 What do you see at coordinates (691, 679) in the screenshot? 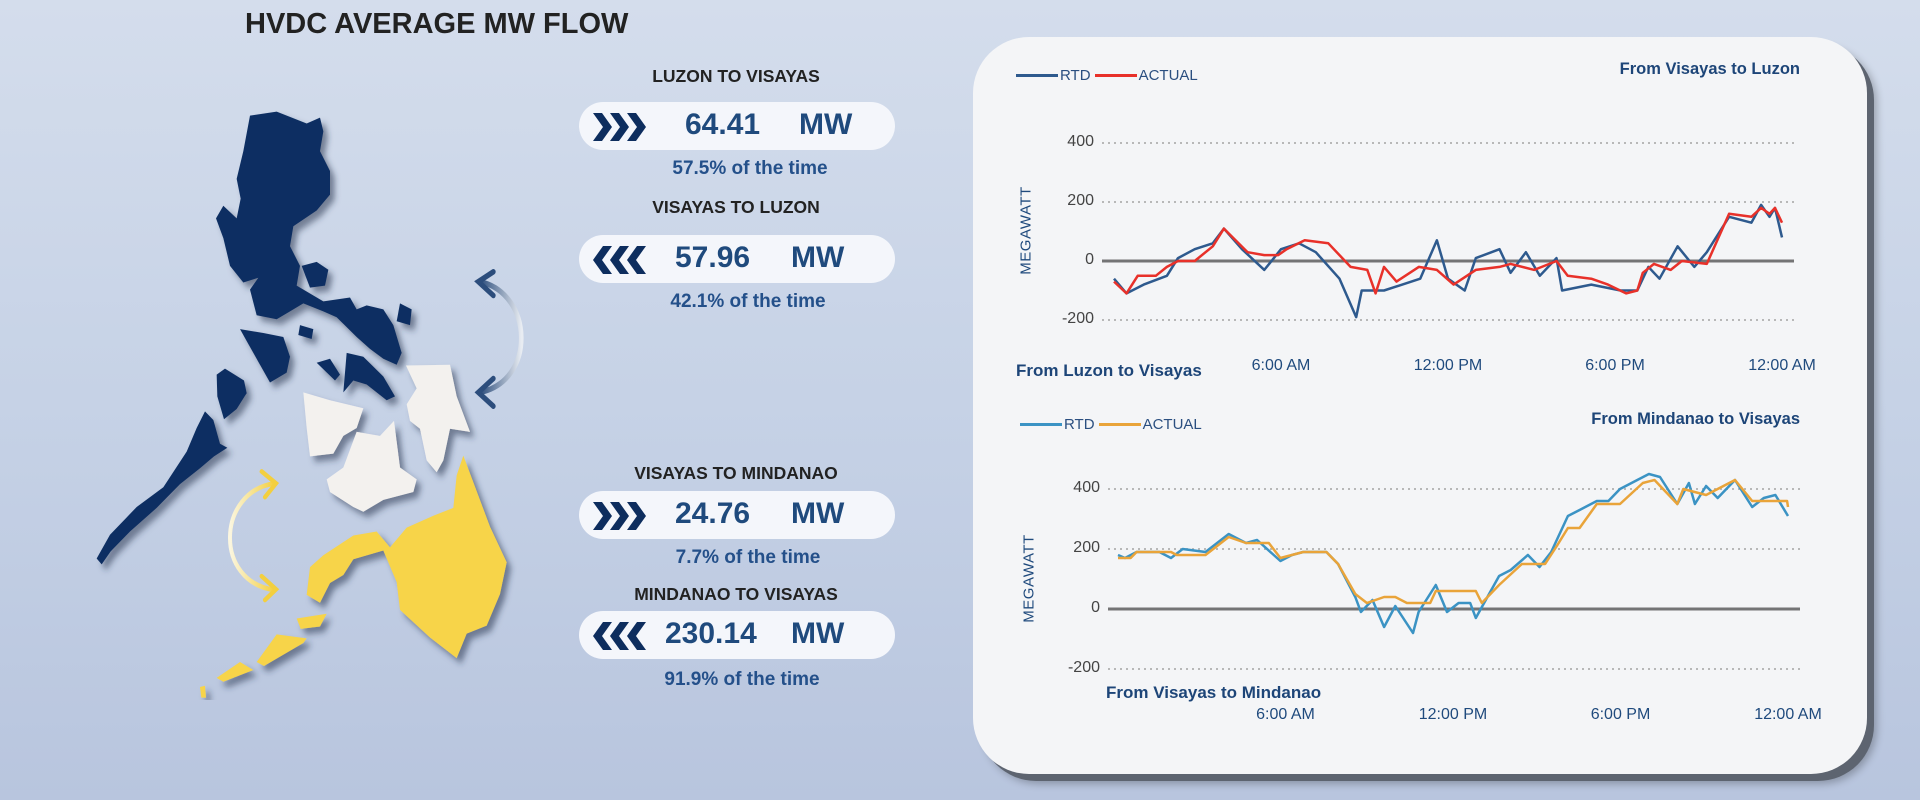
I see `percent-value: 91.9%` at bounding box center [691, 679].